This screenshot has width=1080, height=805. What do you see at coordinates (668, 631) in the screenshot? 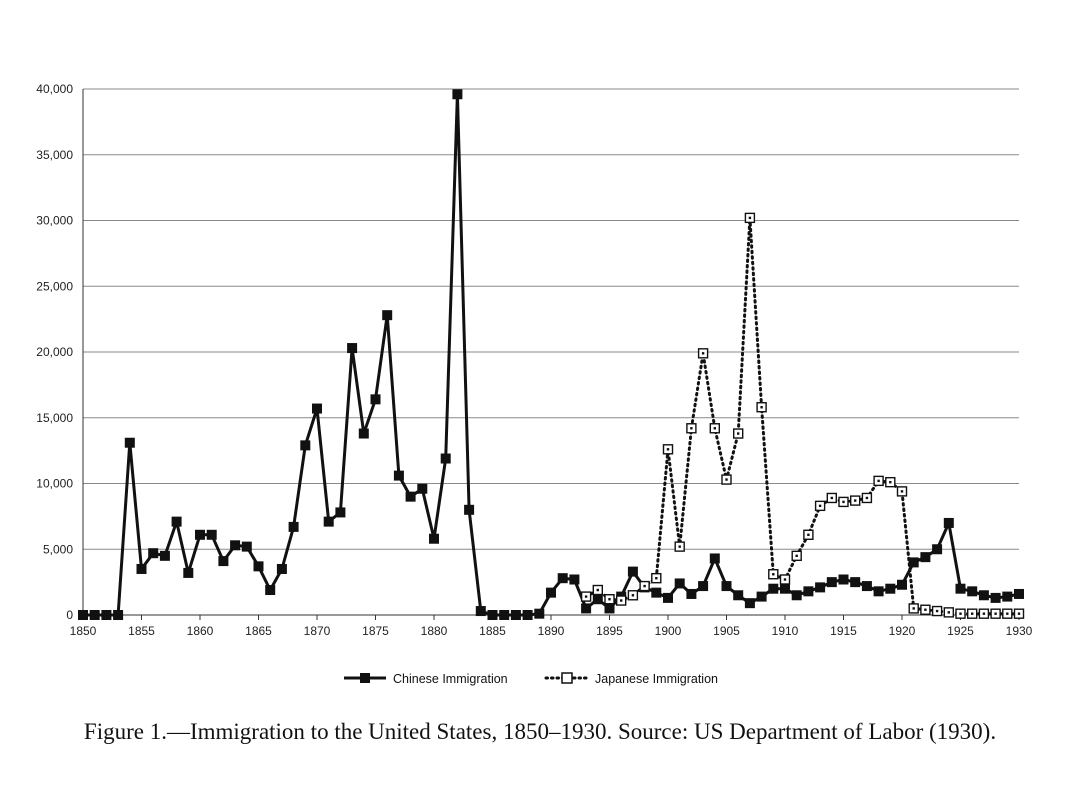
I see `x-tick-label: 1900` at bounding box center [668, 631].